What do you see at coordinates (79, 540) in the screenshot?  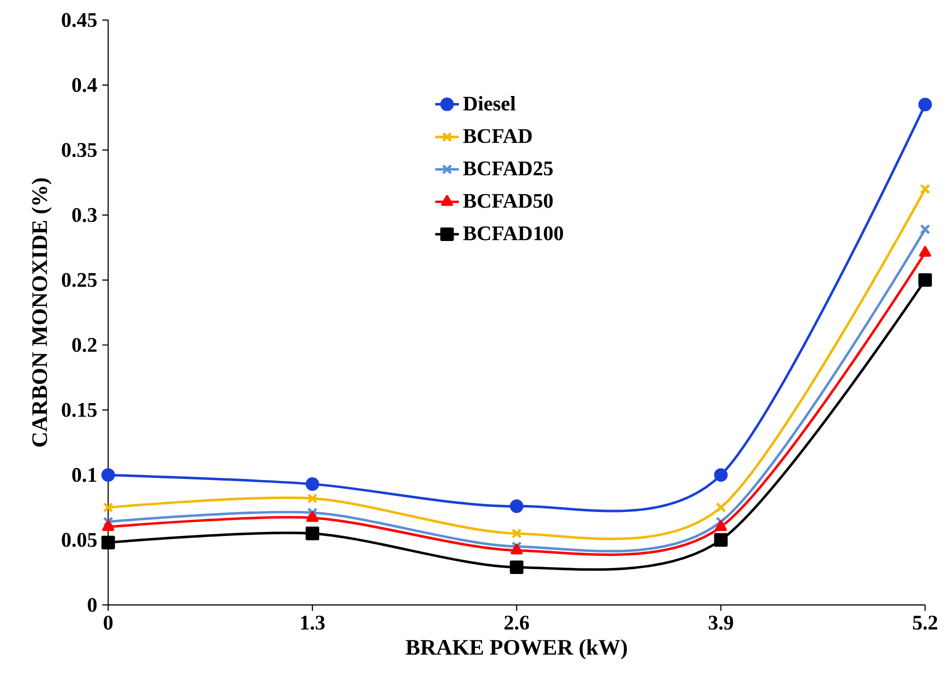 I see `y-tick-label: 0.05` at bounding box center [79, 540].